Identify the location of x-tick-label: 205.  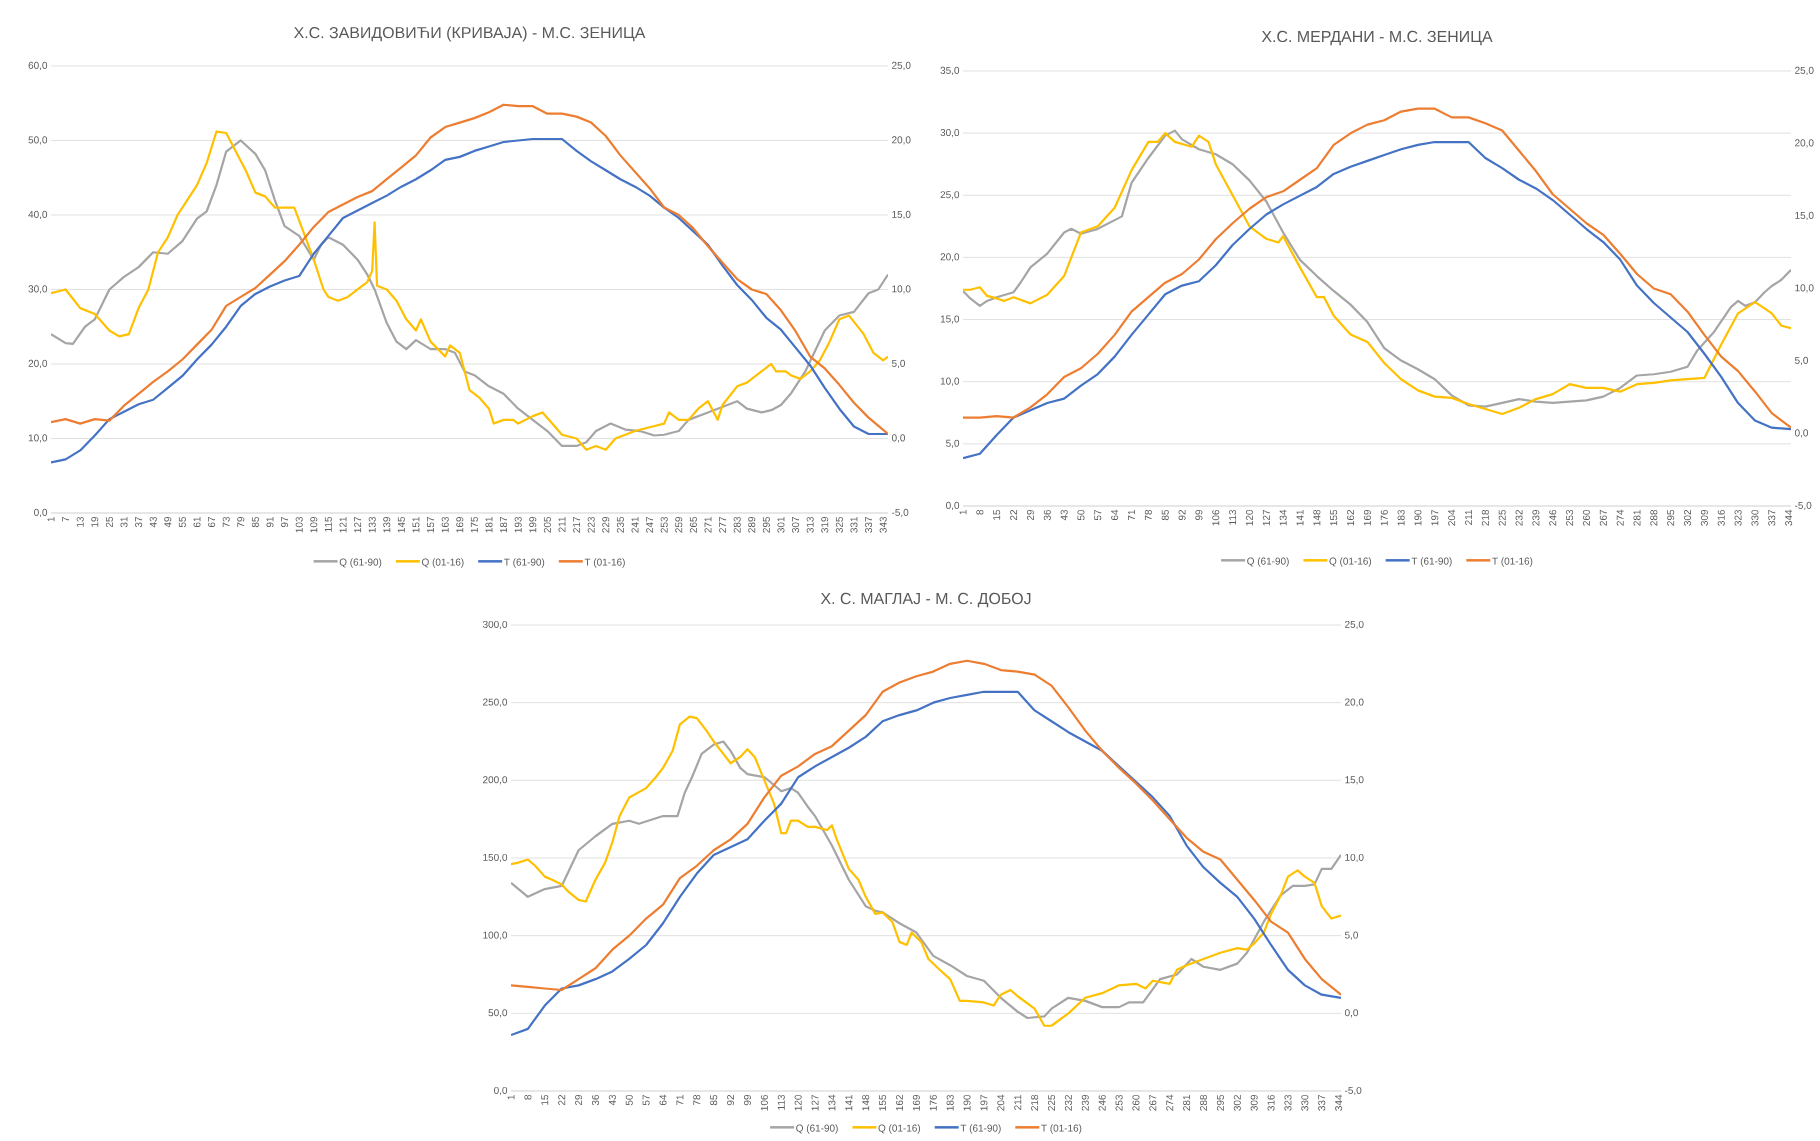
(547, 524).